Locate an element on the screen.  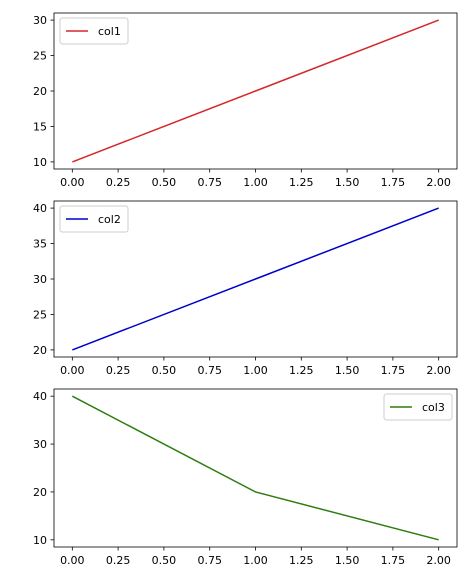
subplot-2-y-tick-label: 20 is located at coordinates (40, 350).